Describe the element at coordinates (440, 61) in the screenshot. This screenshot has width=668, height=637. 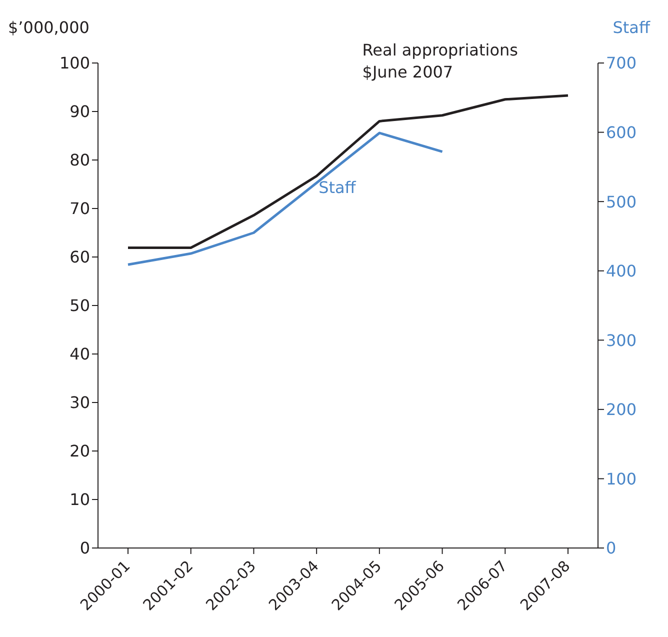
I see `series-label: Real appropriations $June 2007` at that location.